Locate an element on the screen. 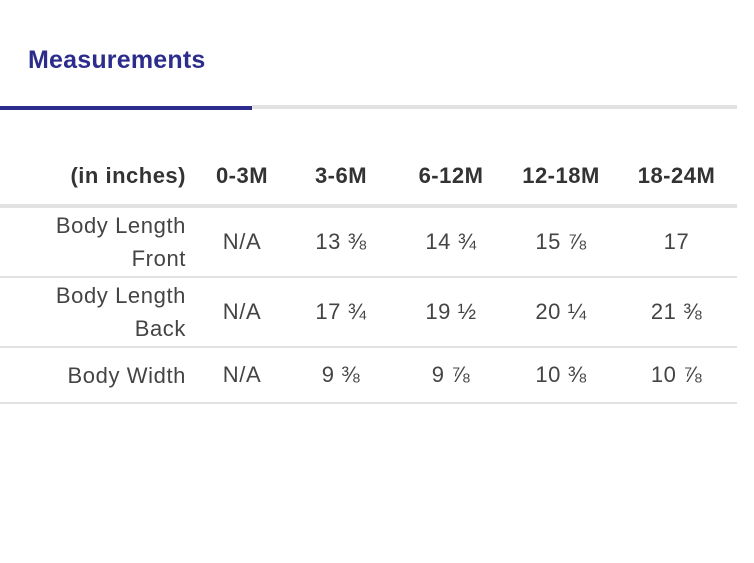  tab-measurements-label: Measurements is located at coordinates (117, 60).